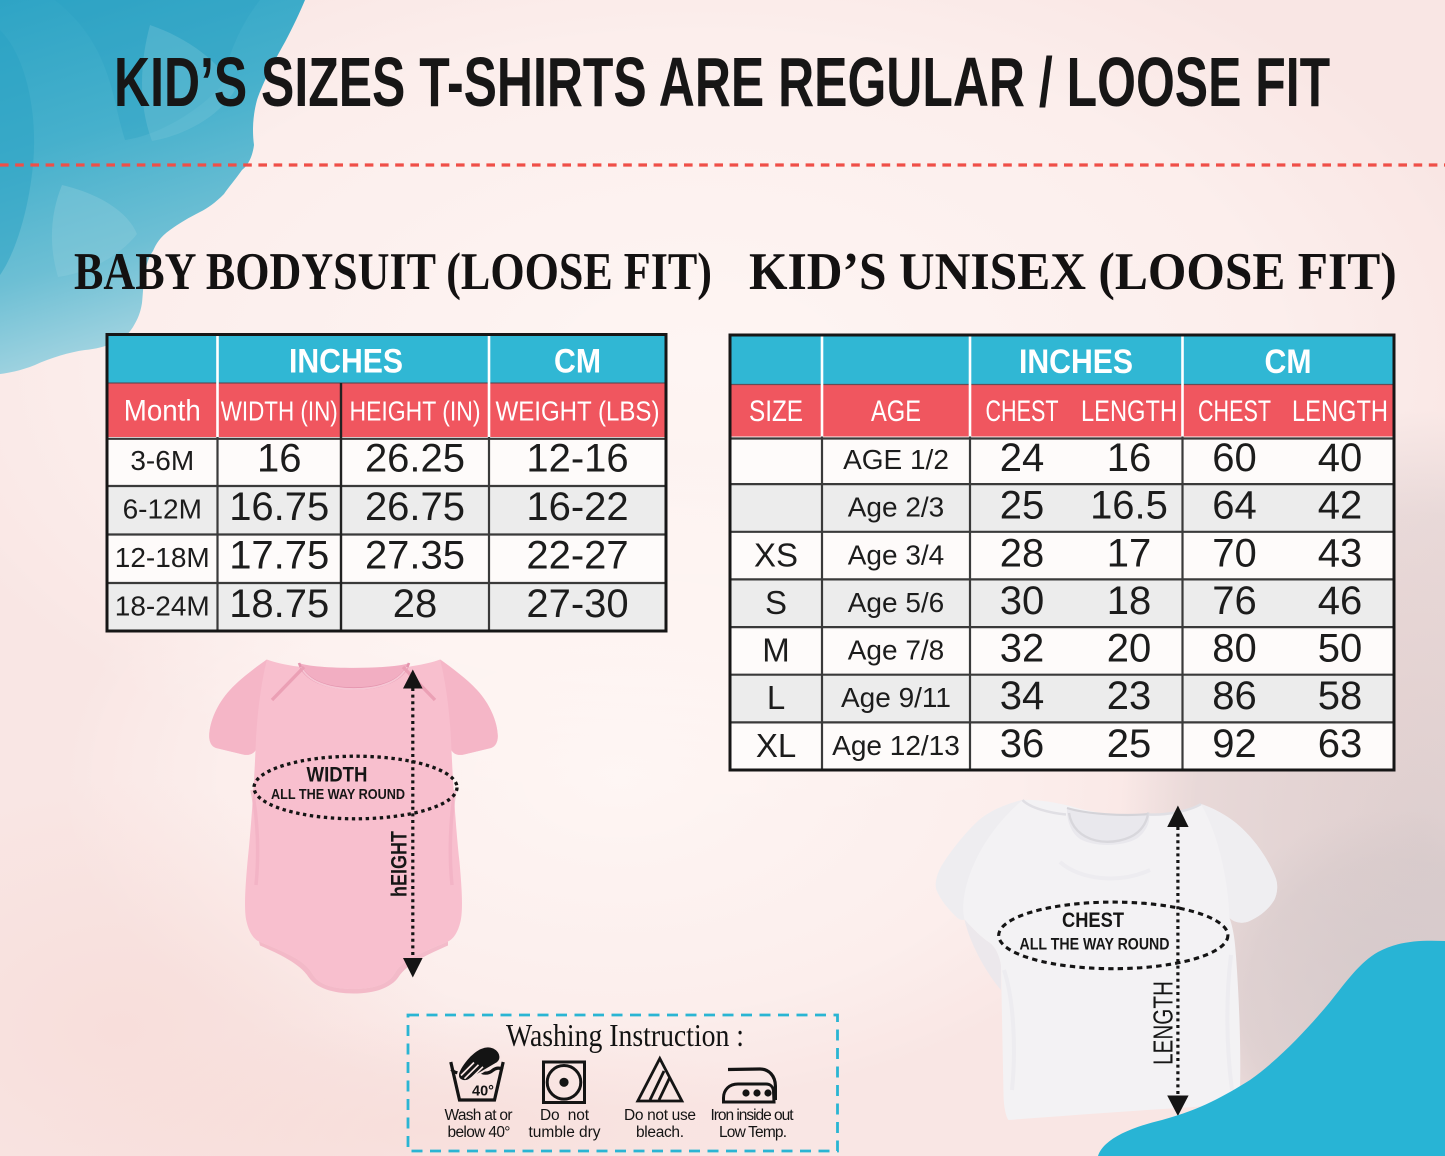 Image resolution: width=1445 pixels, height=1156 pixels. What do you see at coordinates (1022, 601) in the screenshot?
I see `svg-text: 30` at bounding box center [1022, 601].